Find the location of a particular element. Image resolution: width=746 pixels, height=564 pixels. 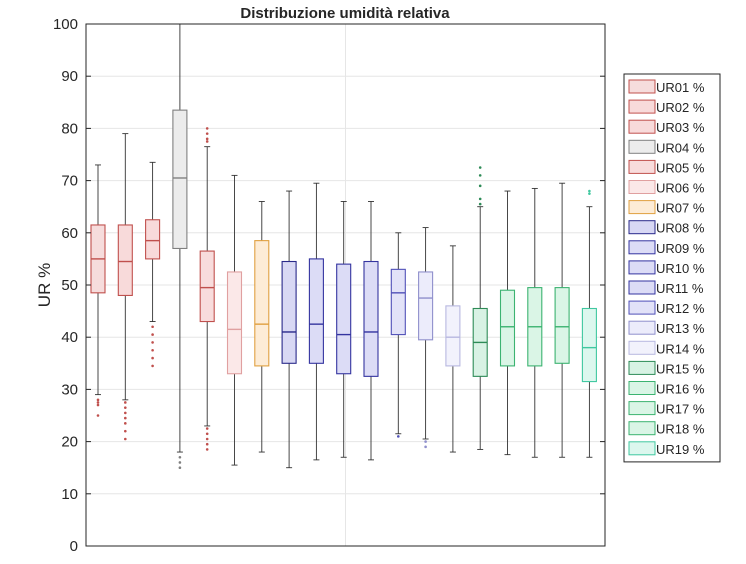

y-tick-label: 40 is located at coordinates (69, 337).